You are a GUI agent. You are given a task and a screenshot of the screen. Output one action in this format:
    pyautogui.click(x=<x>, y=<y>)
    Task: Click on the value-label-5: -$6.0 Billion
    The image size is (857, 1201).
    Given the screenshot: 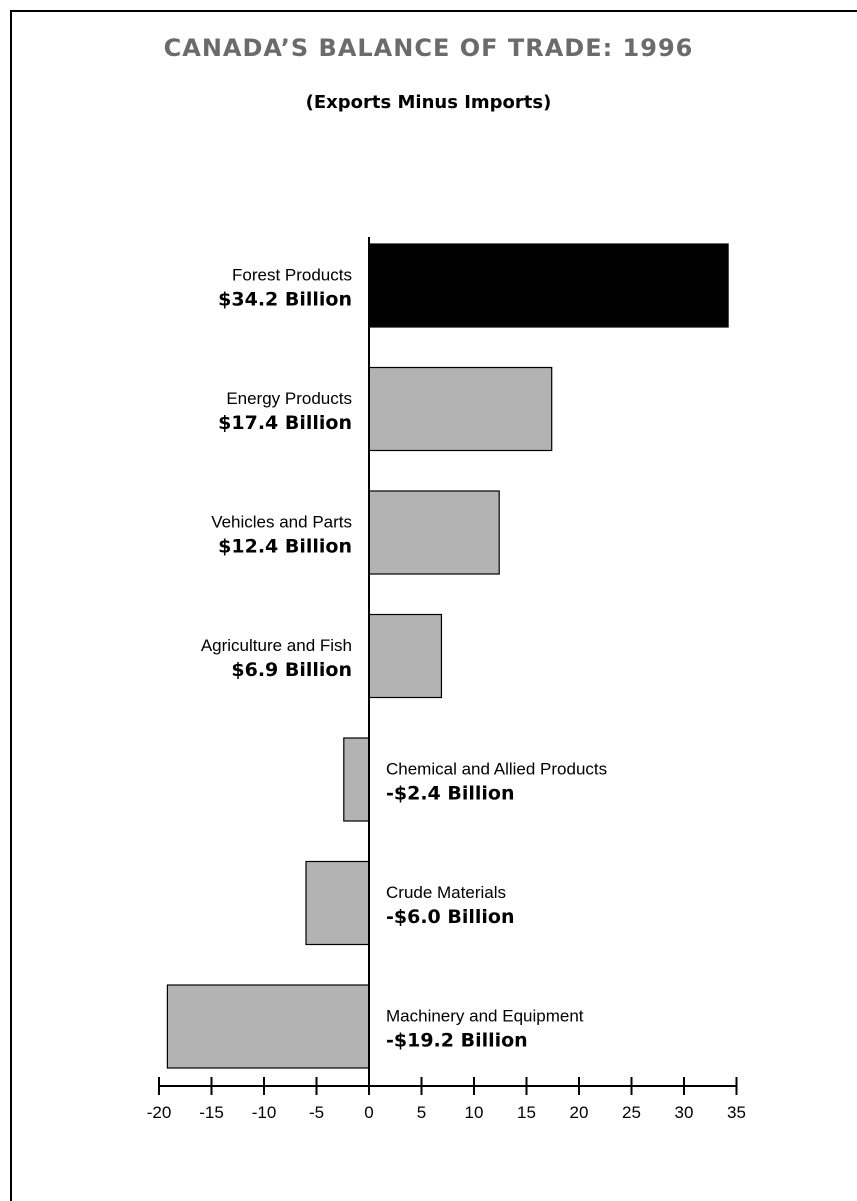 What is the action you would take?
    pyautogui.click(x=450, y=917)
    